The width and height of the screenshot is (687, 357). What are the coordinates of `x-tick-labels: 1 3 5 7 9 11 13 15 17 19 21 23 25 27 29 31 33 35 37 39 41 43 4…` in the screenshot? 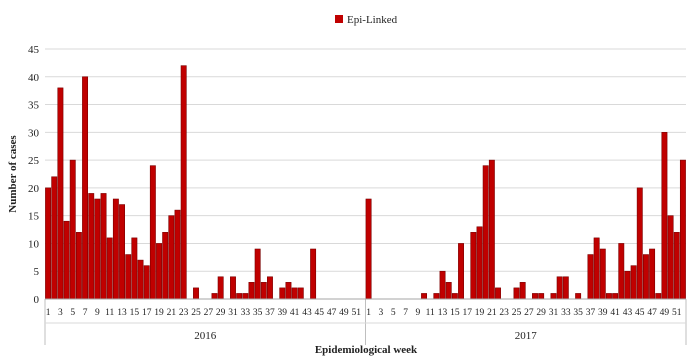 It's located at (364, 313).